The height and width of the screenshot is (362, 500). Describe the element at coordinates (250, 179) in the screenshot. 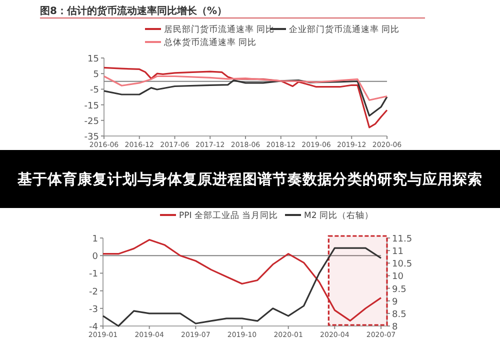

I see `text: 基于体育康复计划与身体复原进程图谱节奏数据分类的研究与应用探索` at that location.